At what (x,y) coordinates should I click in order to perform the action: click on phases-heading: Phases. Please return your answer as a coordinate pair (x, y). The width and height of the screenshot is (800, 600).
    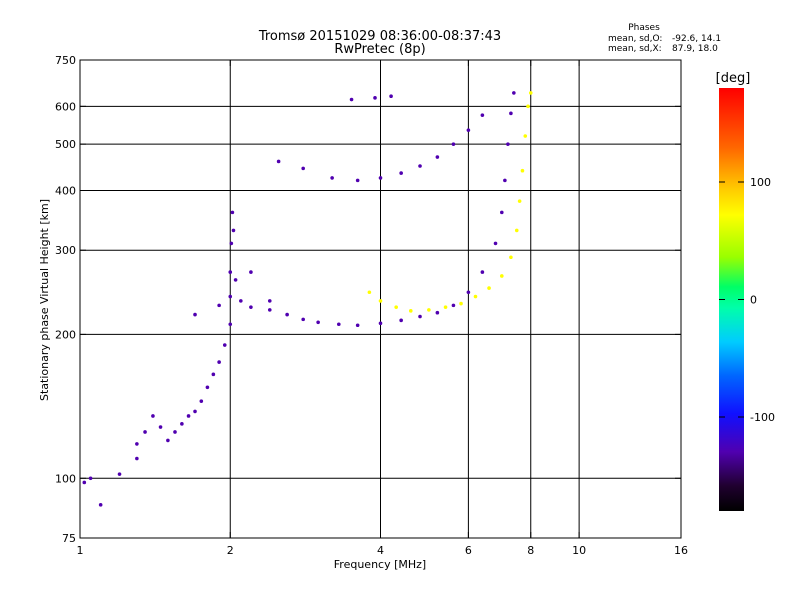
    Looking at the image, I should click on (644, 28).